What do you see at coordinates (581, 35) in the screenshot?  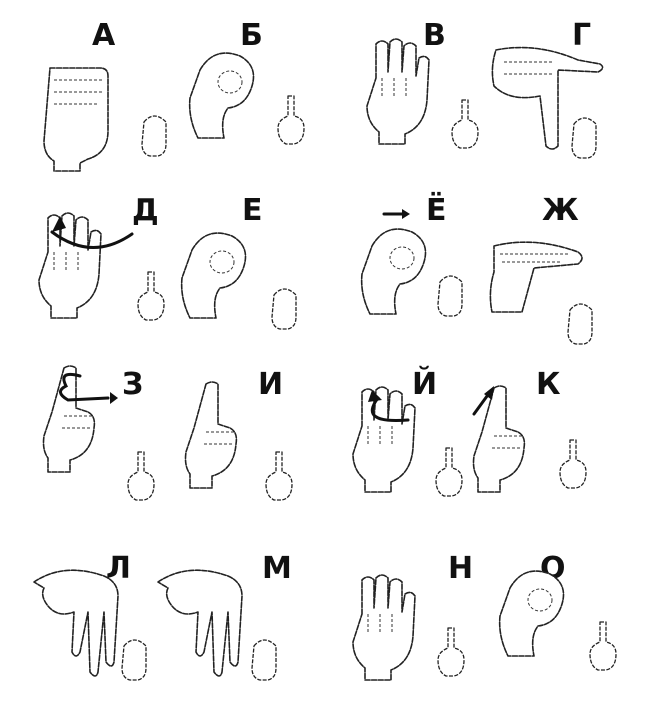 I see `letter-ge: Г` at bounding box center [581, 35].